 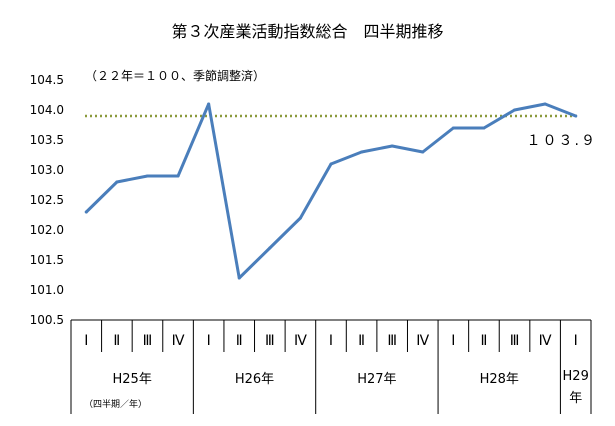 What do you see at coordinates (47, 290) in the screenshot?
I see `y-tick-label: 101.0` at bounding box center [47, 290].